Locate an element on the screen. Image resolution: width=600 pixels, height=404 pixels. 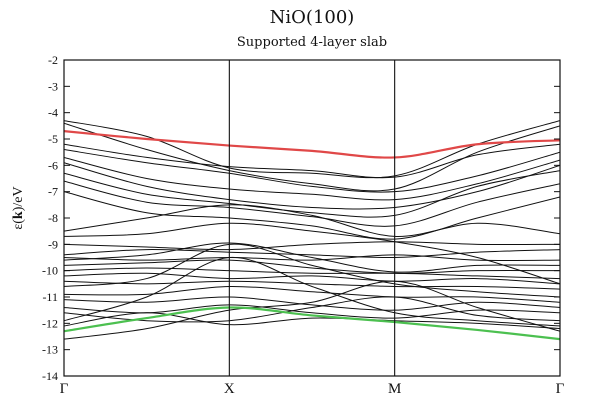
y-tick-label: -6 is located at coordinates (53, 165).